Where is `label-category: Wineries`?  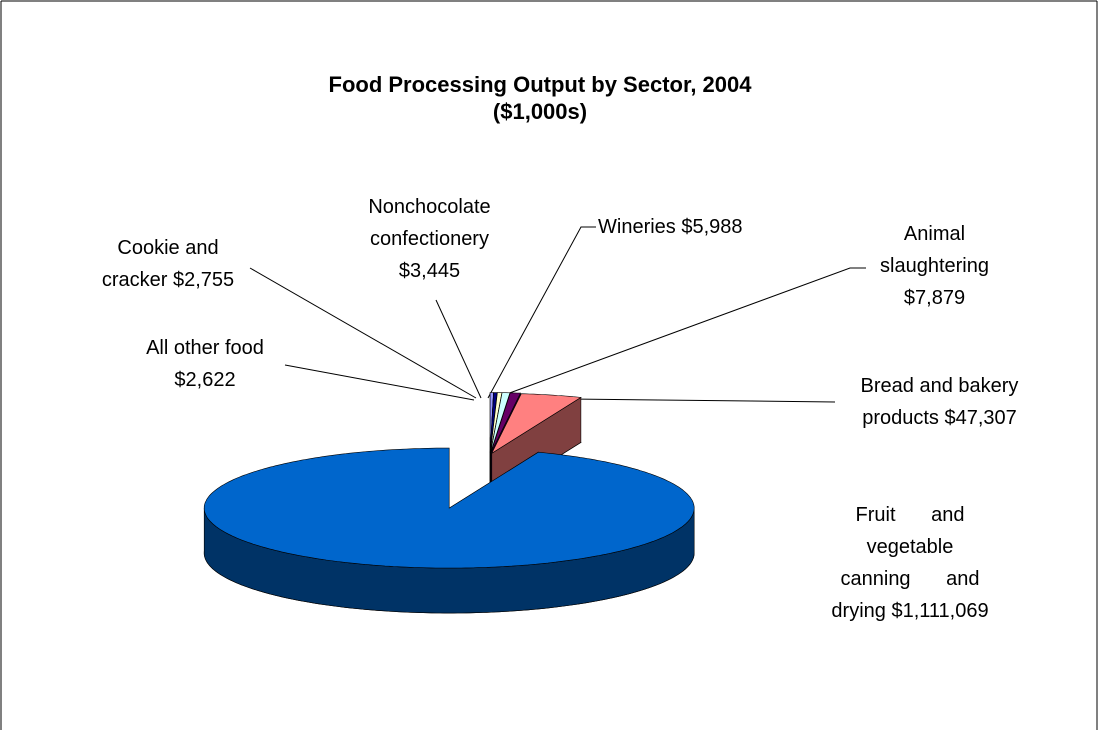 label-category: Wineries is located at coordinates (637, 227).